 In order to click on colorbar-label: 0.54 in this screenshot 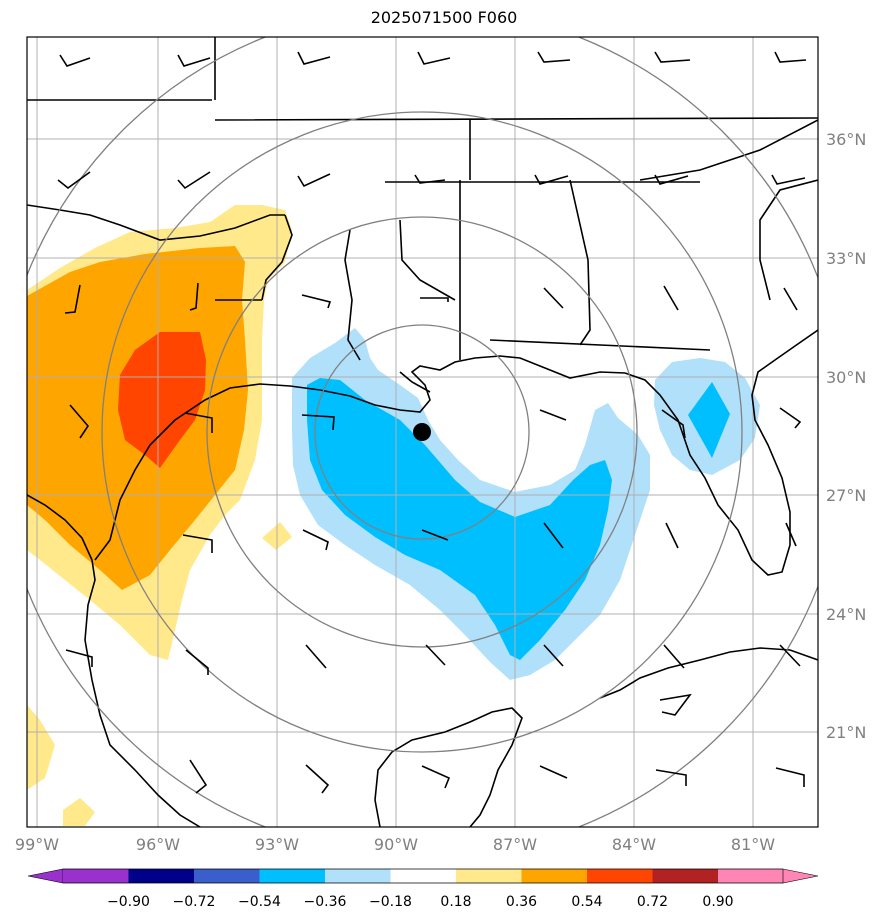, I will do `click(586, 902)`.